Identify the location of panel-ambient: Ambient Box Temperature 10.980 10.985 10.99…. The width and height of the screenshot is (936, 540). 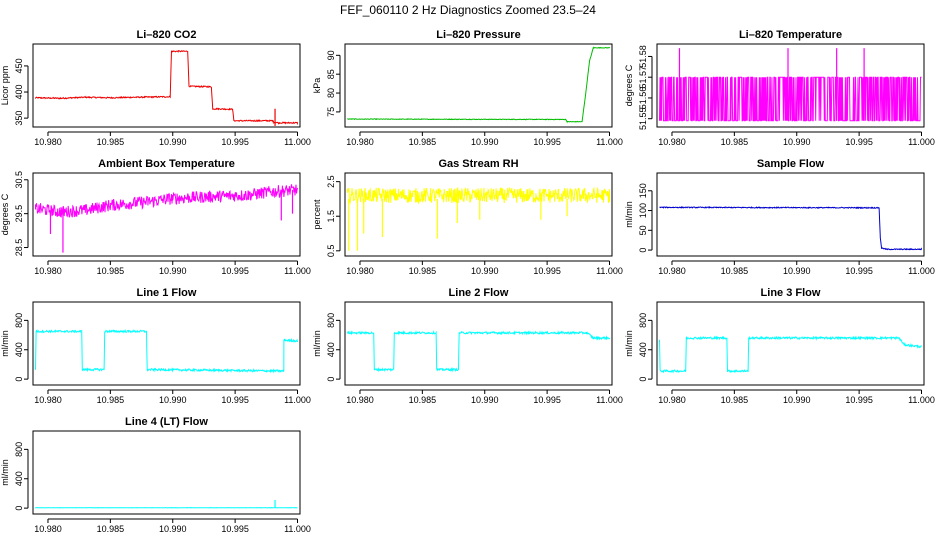
(155, 217).